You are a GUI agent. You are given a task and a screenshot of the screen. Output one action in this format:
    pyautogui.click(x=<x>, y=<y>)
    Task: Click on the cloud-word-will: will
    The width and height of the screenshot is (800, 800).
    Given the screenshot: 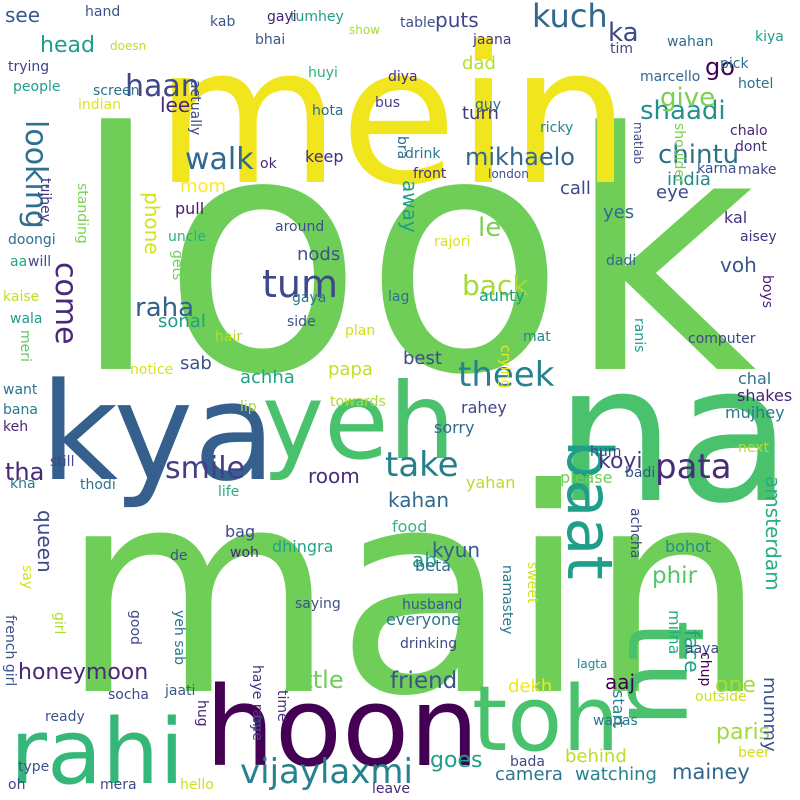 What is the action you would take?
    pyautogui.click(x=40, y=262)
    